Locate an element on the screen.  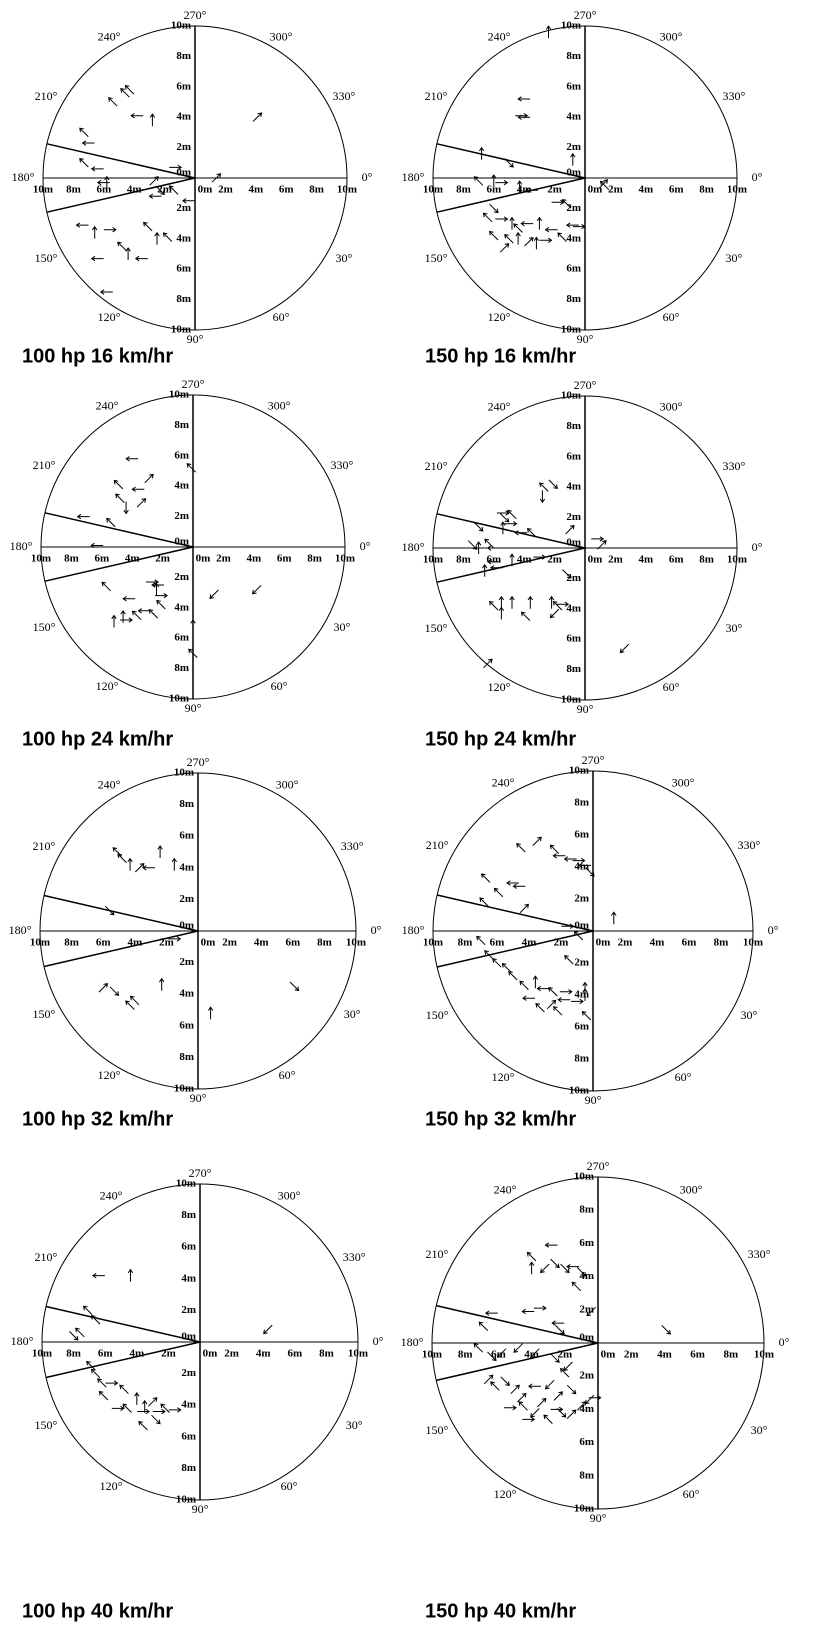
chart-title: 150 hp 32 km/hr is located at coordinates (500, 1119).